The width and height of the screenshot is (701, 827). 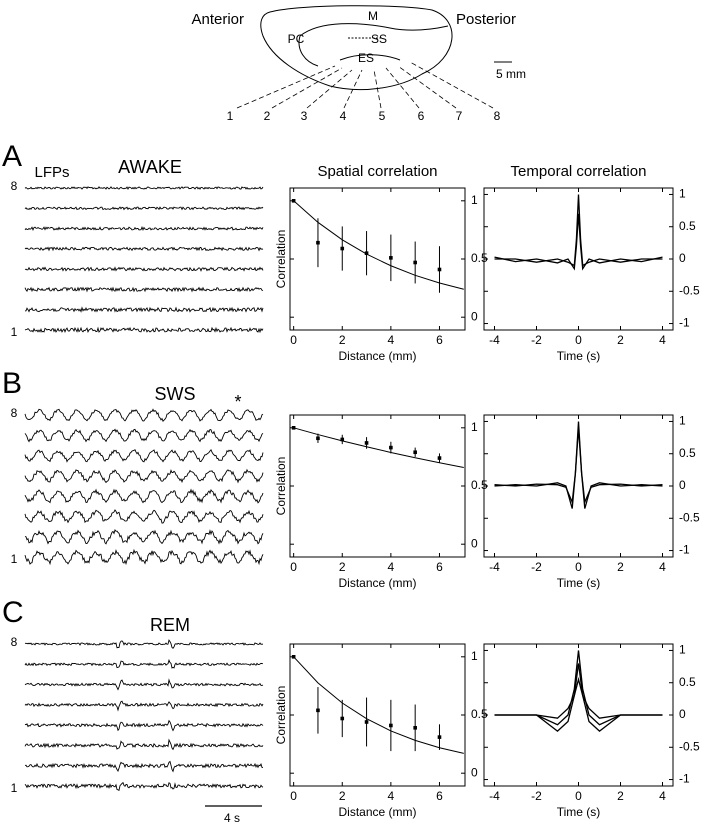 I want to click on electrode-label: 7, so click(x=459, y=116).